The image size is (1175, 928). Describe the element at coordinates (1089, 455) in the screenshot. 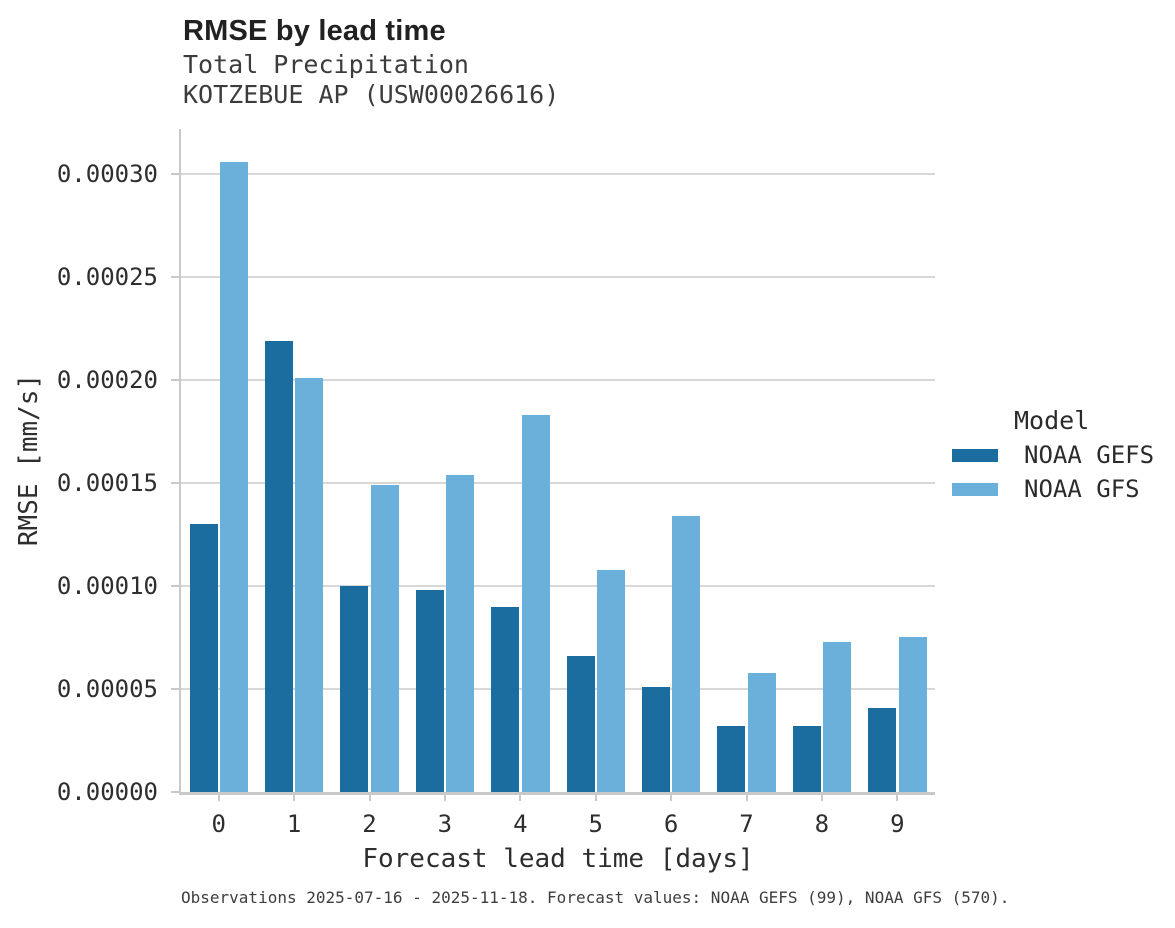

I see `legend-label: NOAA GEFS` at that location.